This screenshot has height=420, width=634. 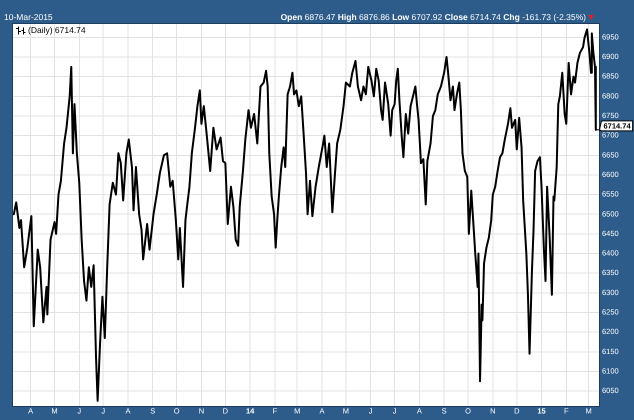 What do you see at coordinates (57, 29) in the screenshot?
I see `legend-label: (Daily) 6714.74` at bounding box center [57, 29].